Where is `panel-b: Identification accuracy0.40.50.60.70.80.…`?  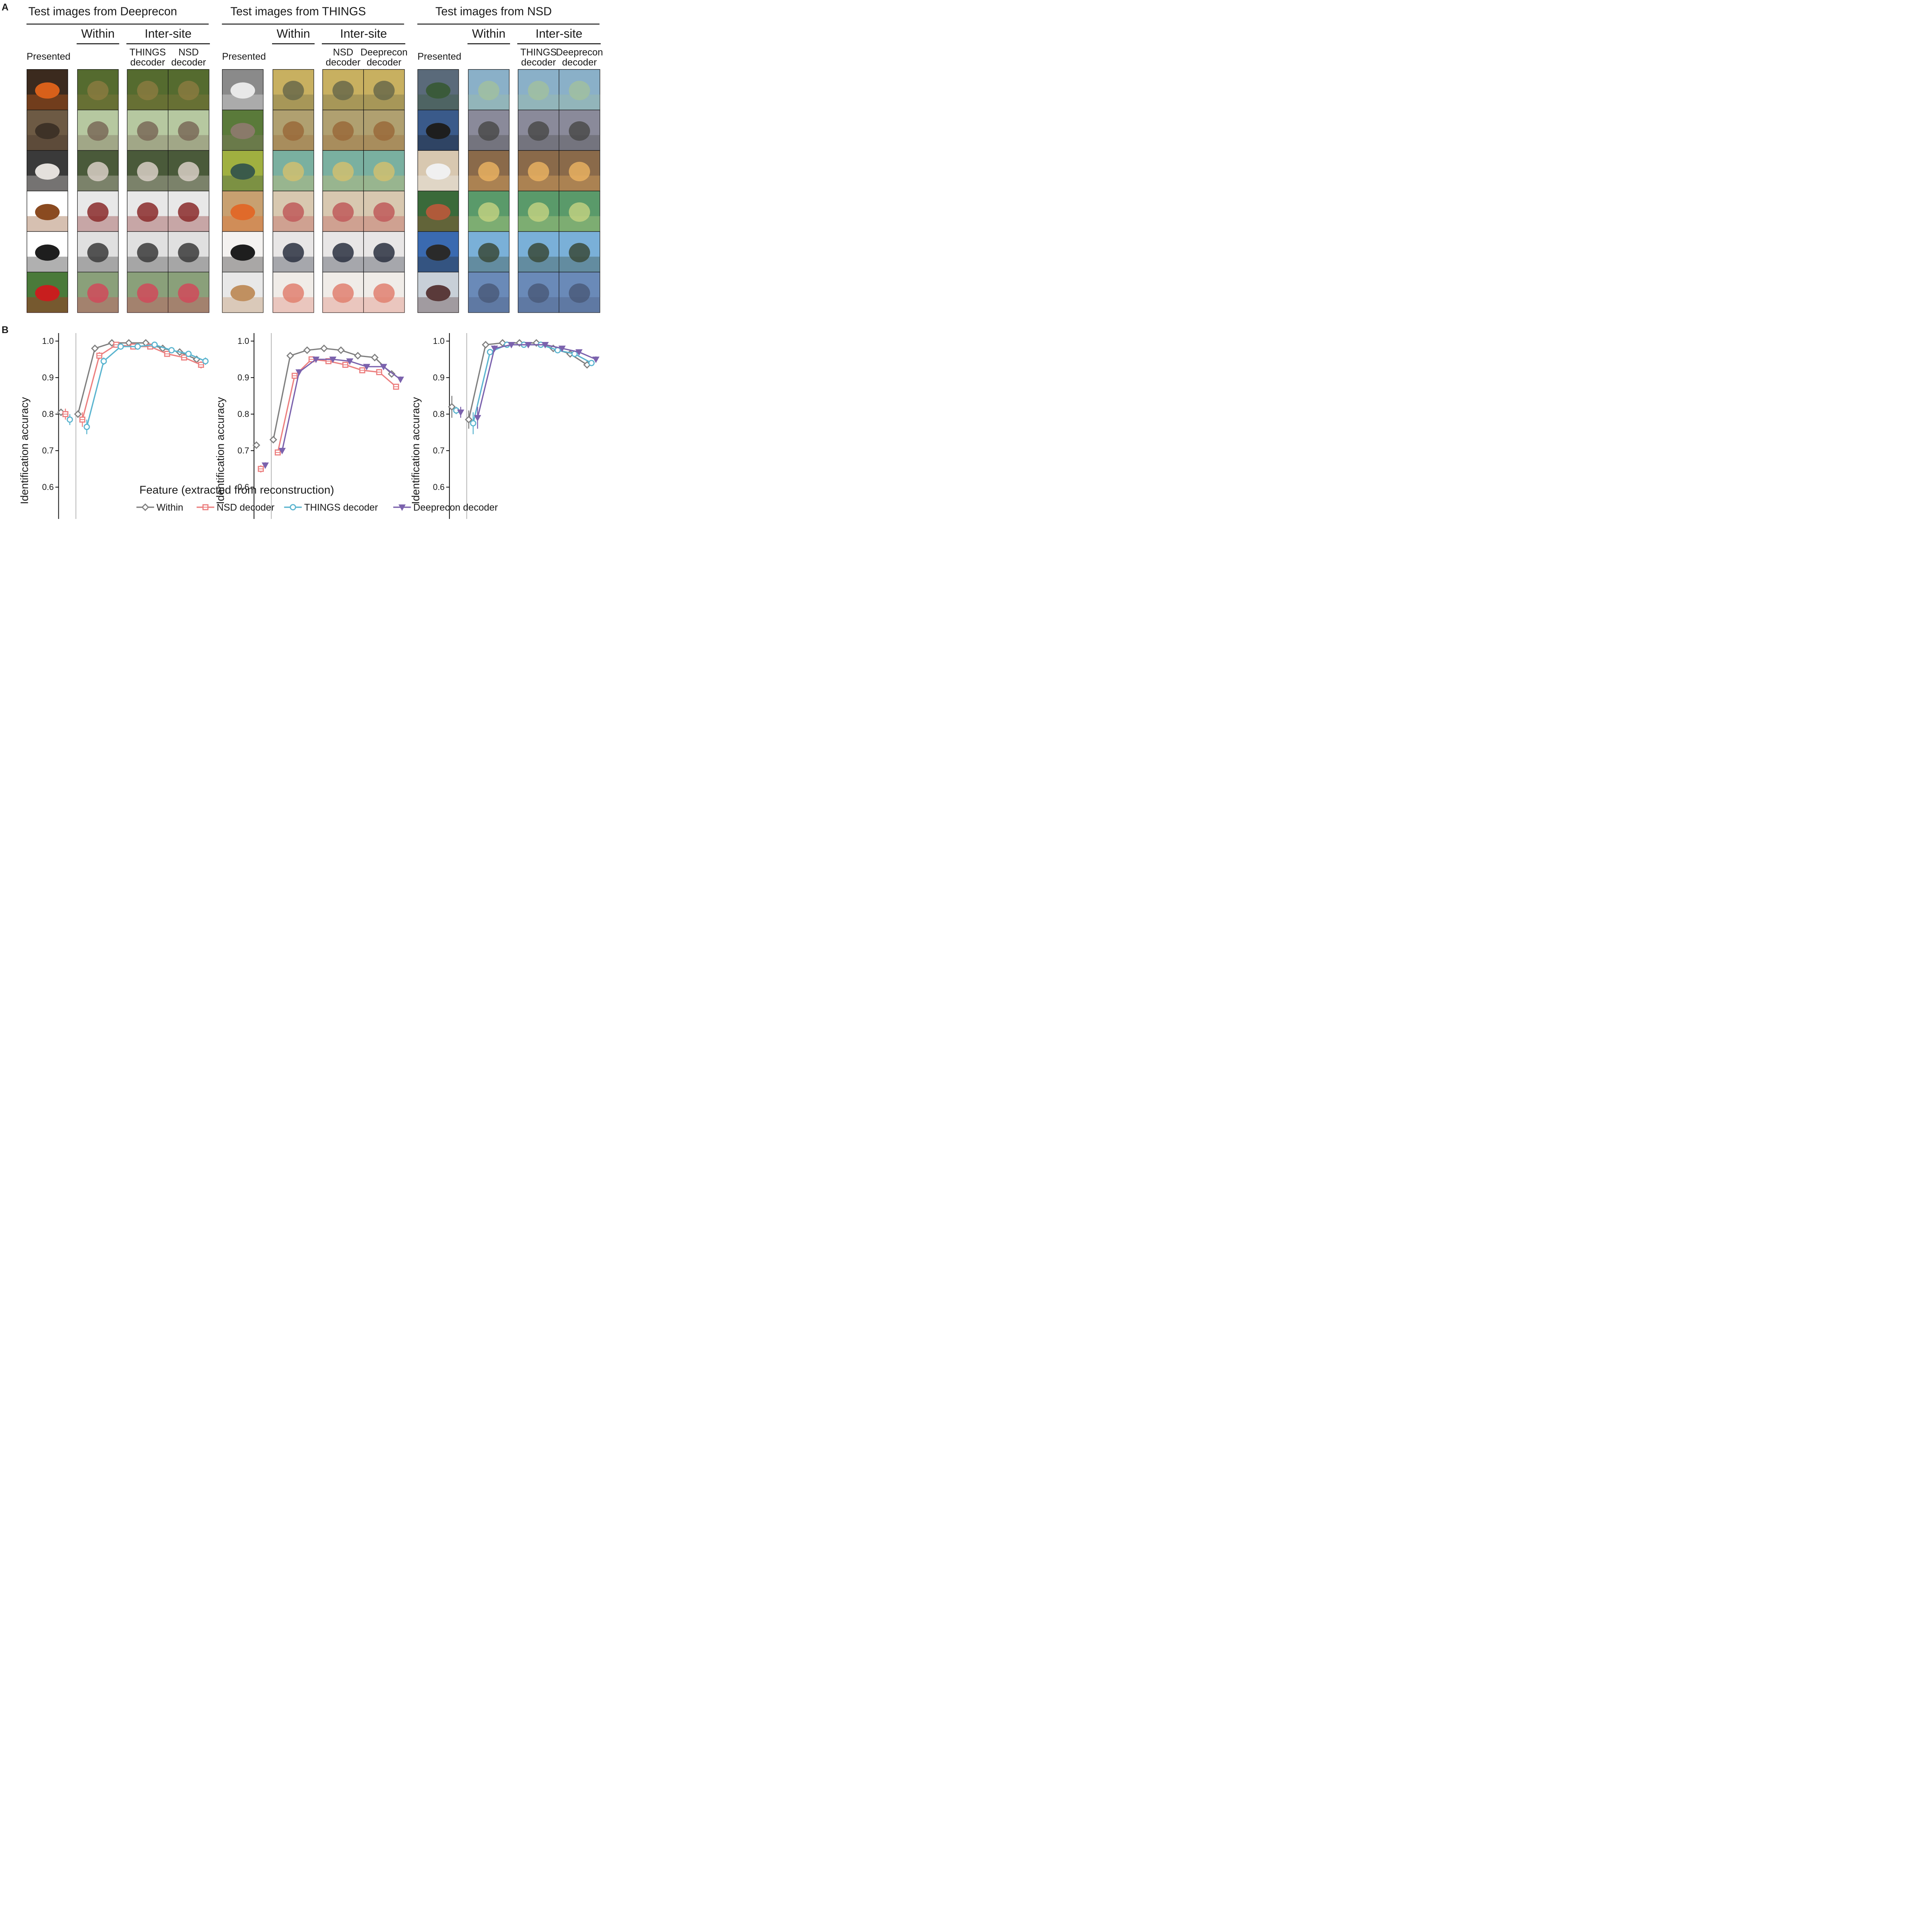 panel-b: Identification accuracy0.40.50.60.70.80.… is located at coordinates (310, 426).